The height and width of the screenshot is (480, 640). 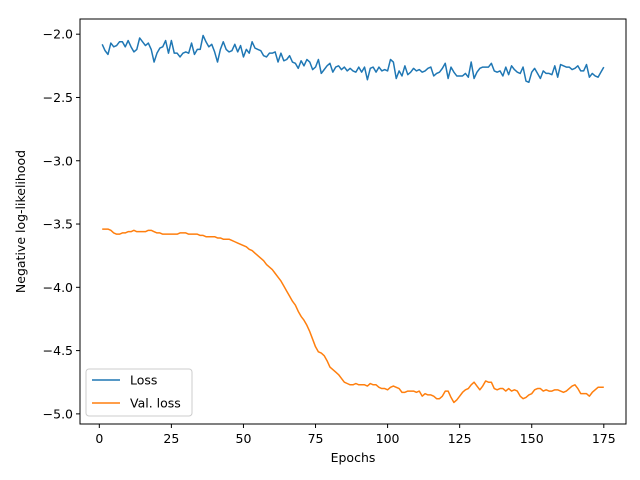 I want to click on y-axis-label: Negative log-likelihood, so click(x=20, y=221).